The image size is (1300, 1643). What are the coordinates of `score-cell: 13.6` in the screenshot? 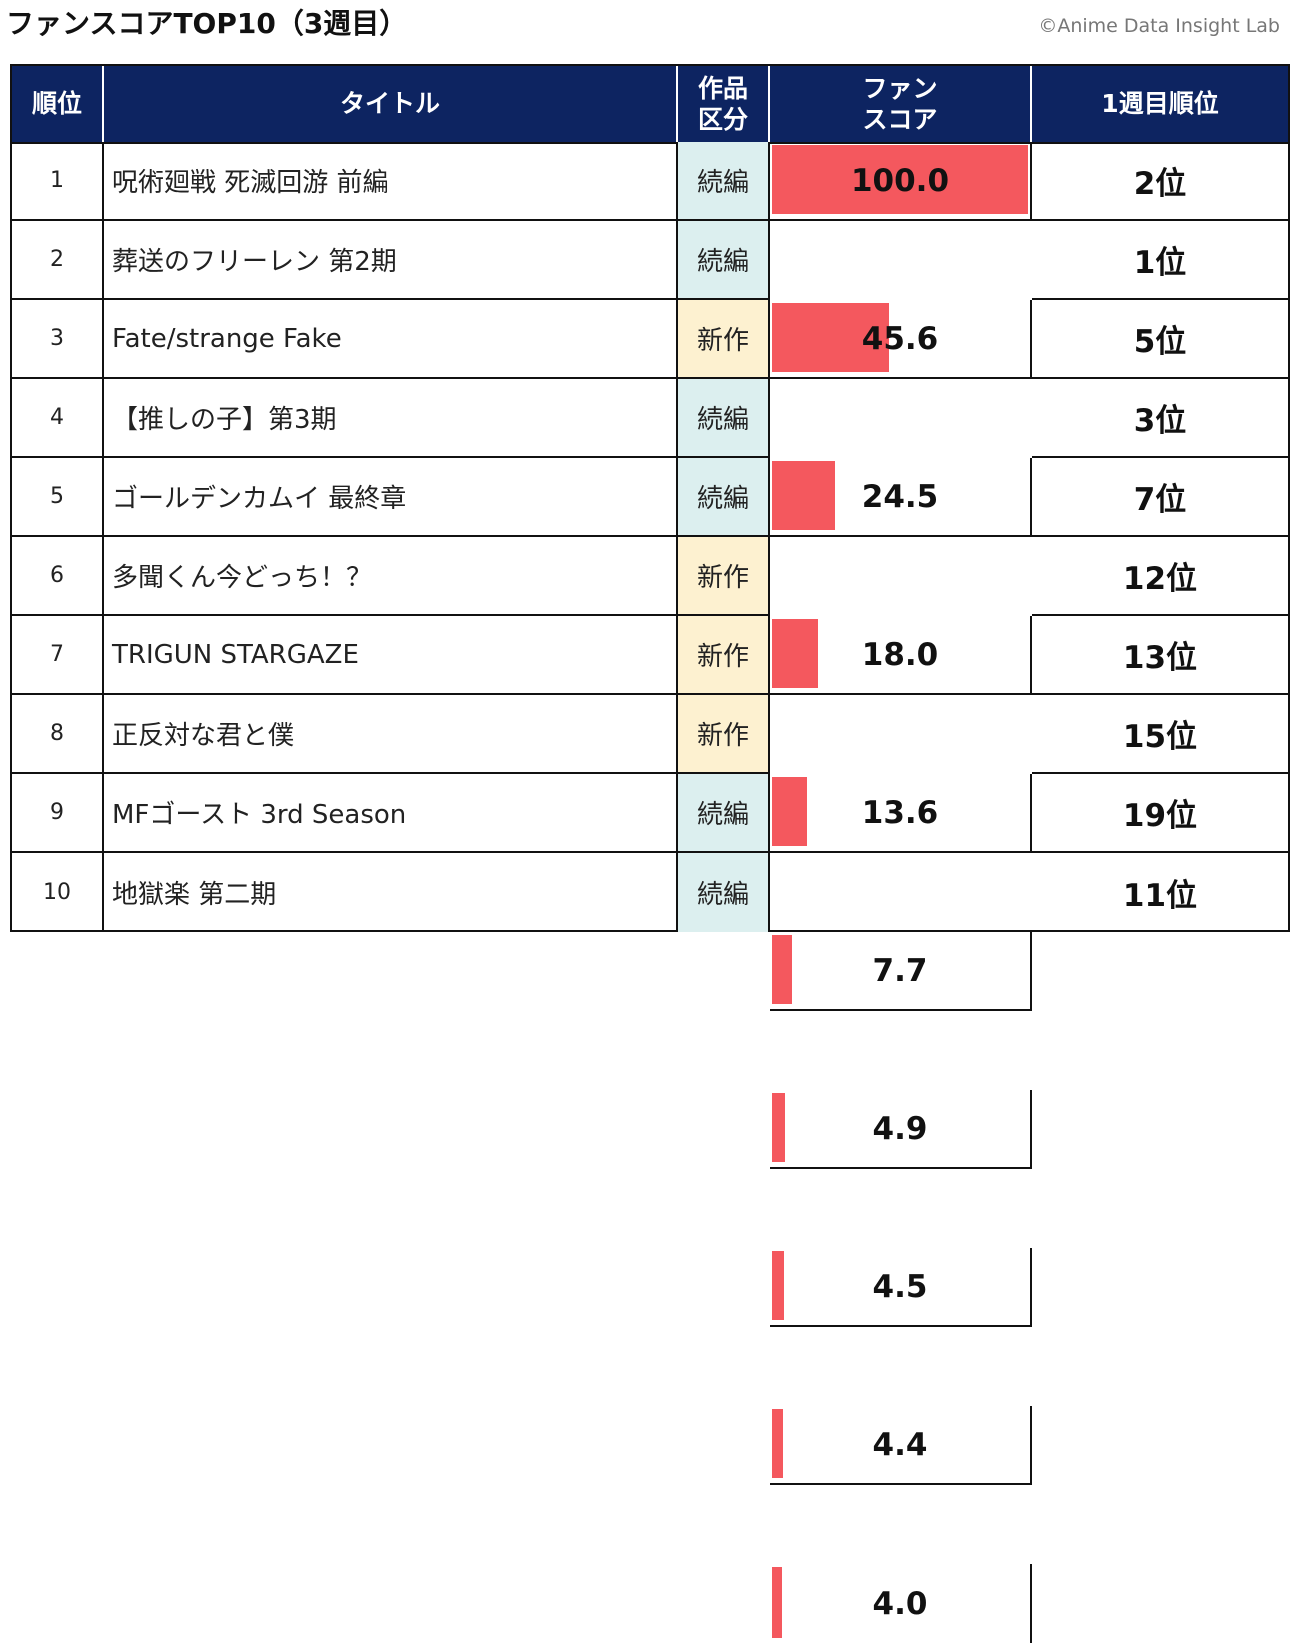 It's located at (901, 813).